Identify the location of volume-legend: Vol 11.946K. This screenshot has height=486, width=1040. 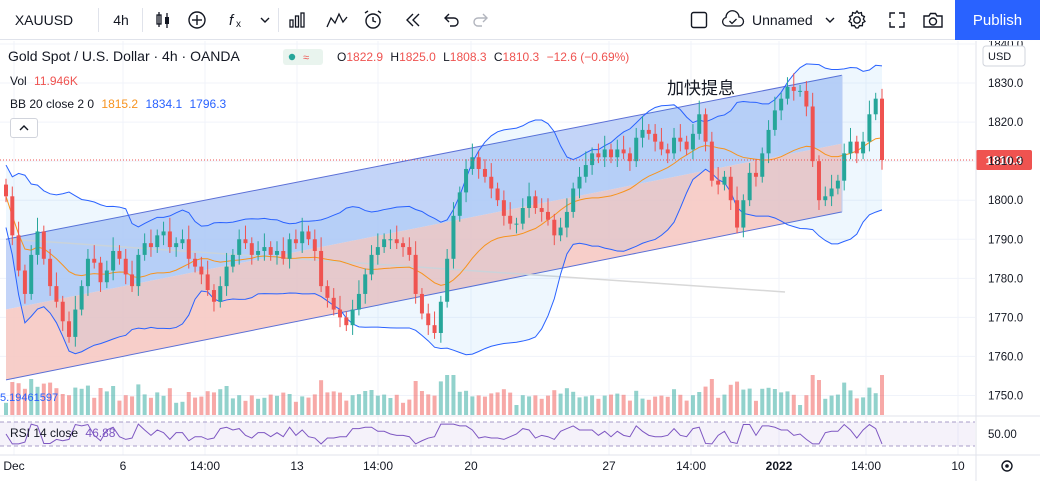
(46, 81).